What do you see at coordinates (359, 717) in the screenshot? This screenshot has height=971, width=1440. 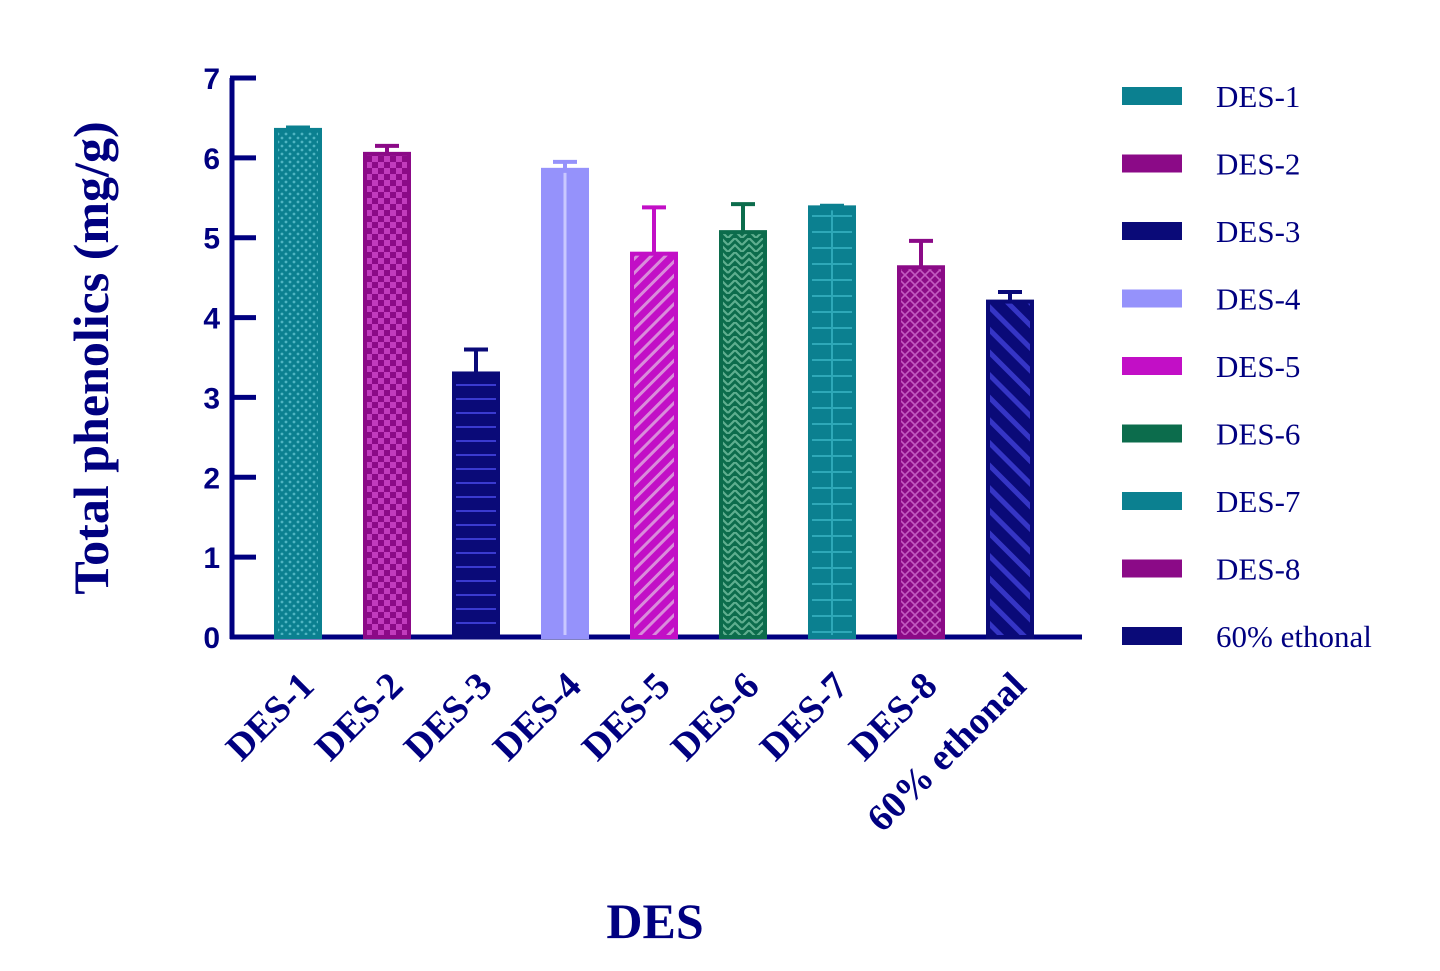 I see `x-tick-label: DES-2` at bounding box center [359, 717].